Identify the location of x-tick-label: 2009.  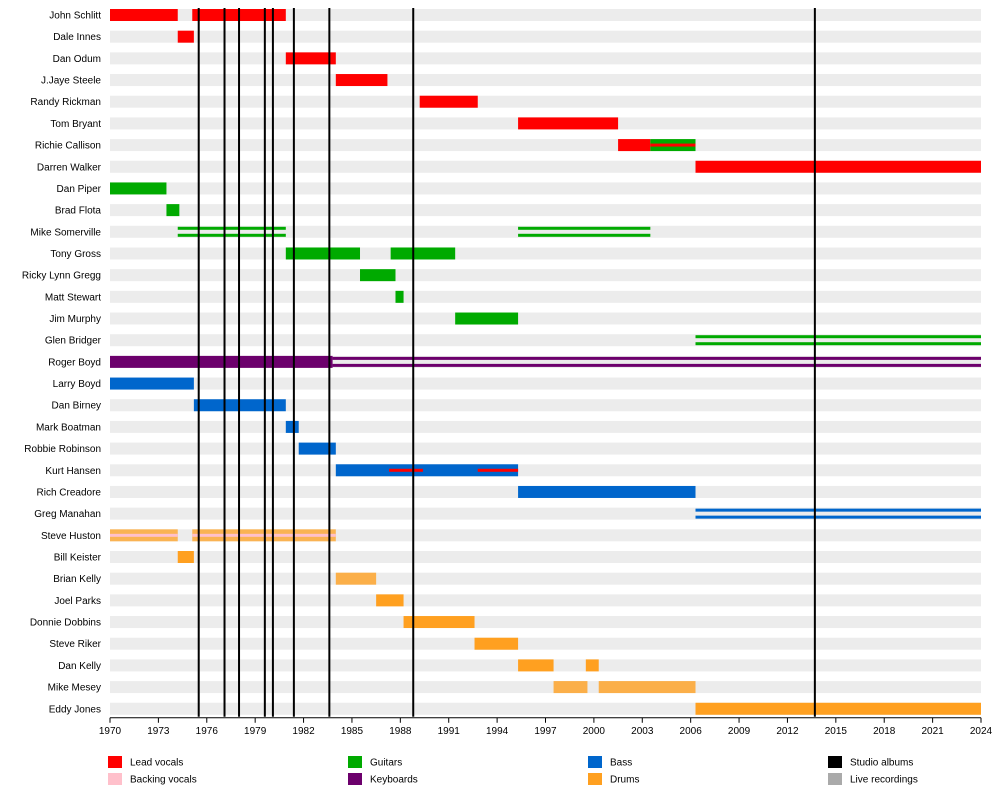
(739, 731).